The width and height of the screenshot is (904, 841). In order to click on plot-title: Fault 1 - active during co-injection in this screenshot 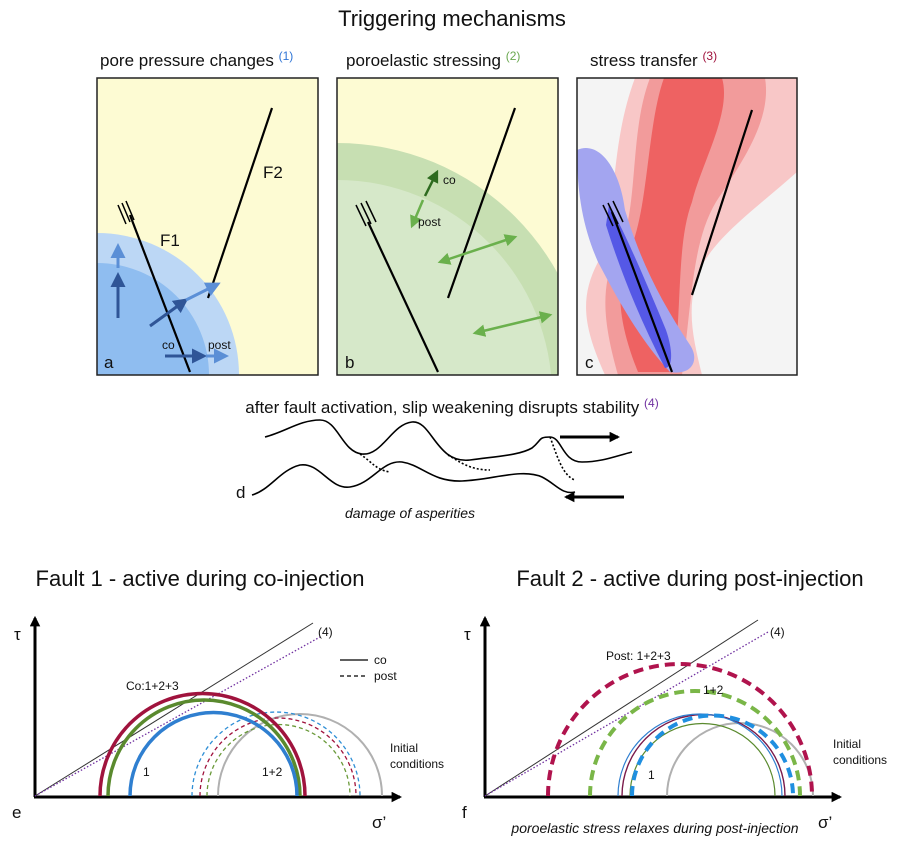, I will do `click(200, 578)`.